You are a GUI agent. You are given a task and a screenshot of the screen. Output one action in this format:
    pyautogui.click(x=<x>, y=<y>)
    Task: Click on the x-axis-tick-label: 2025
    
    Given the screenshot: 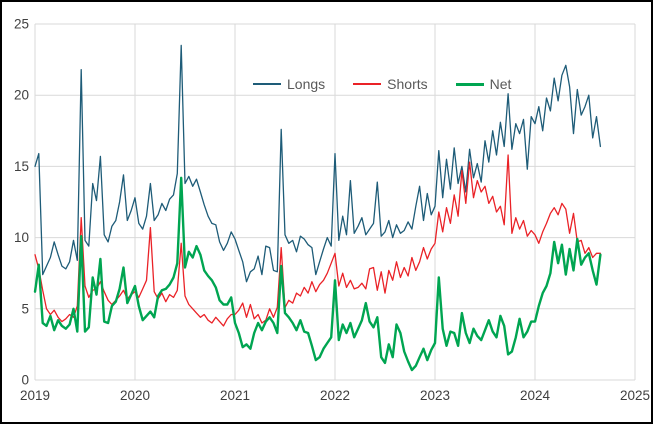 What is the action you would take?
    pyautogui.click(x=635, y=395)
    